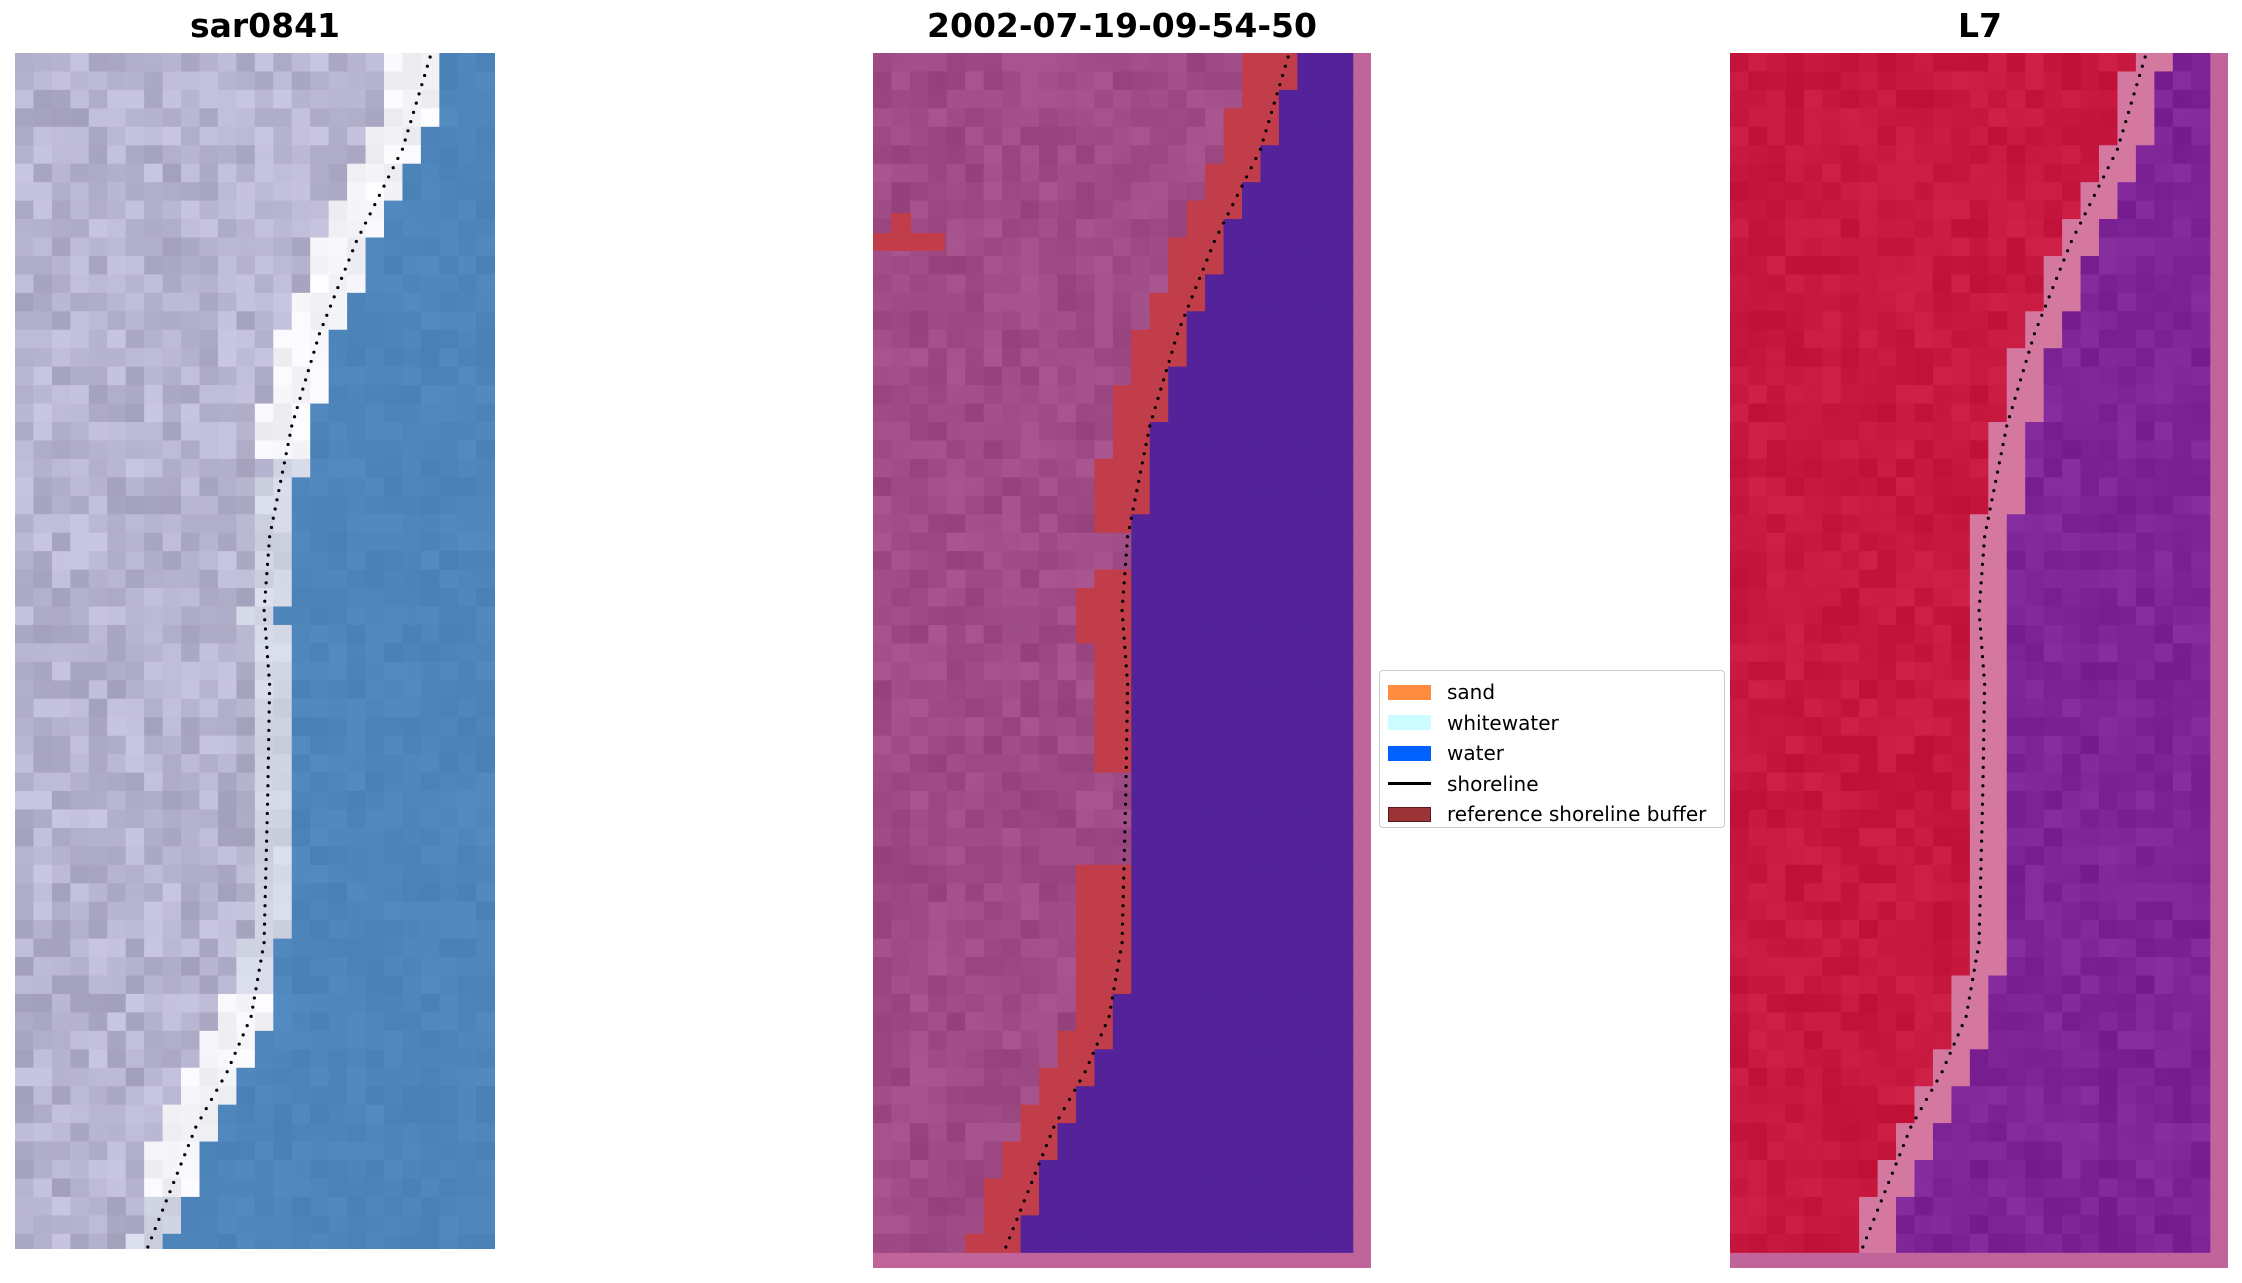 Image resolution: width=2242 pixels, height=1283 pixels. What do you see at coordinates (1409, 814) in the screenshot?
I see `buffer-swatch-icon` at bounding box center [1409, 814].